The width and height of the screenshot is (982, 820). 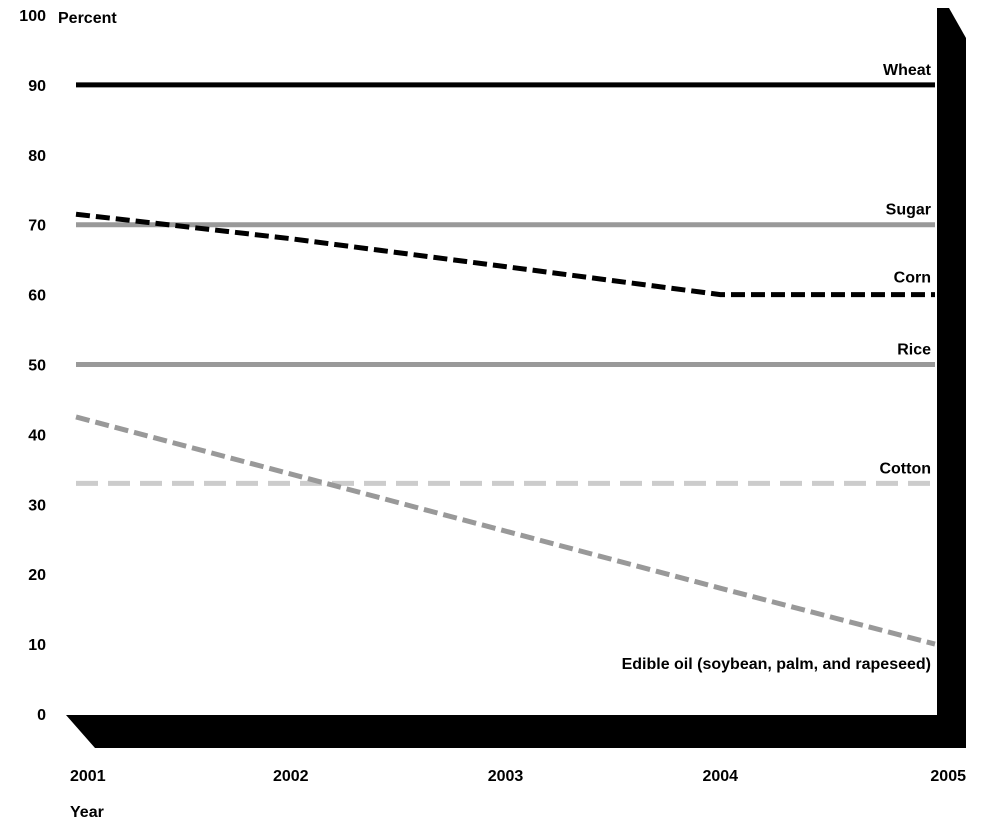 I want to click on series-label: Wheat, so click(x=907, y=70).